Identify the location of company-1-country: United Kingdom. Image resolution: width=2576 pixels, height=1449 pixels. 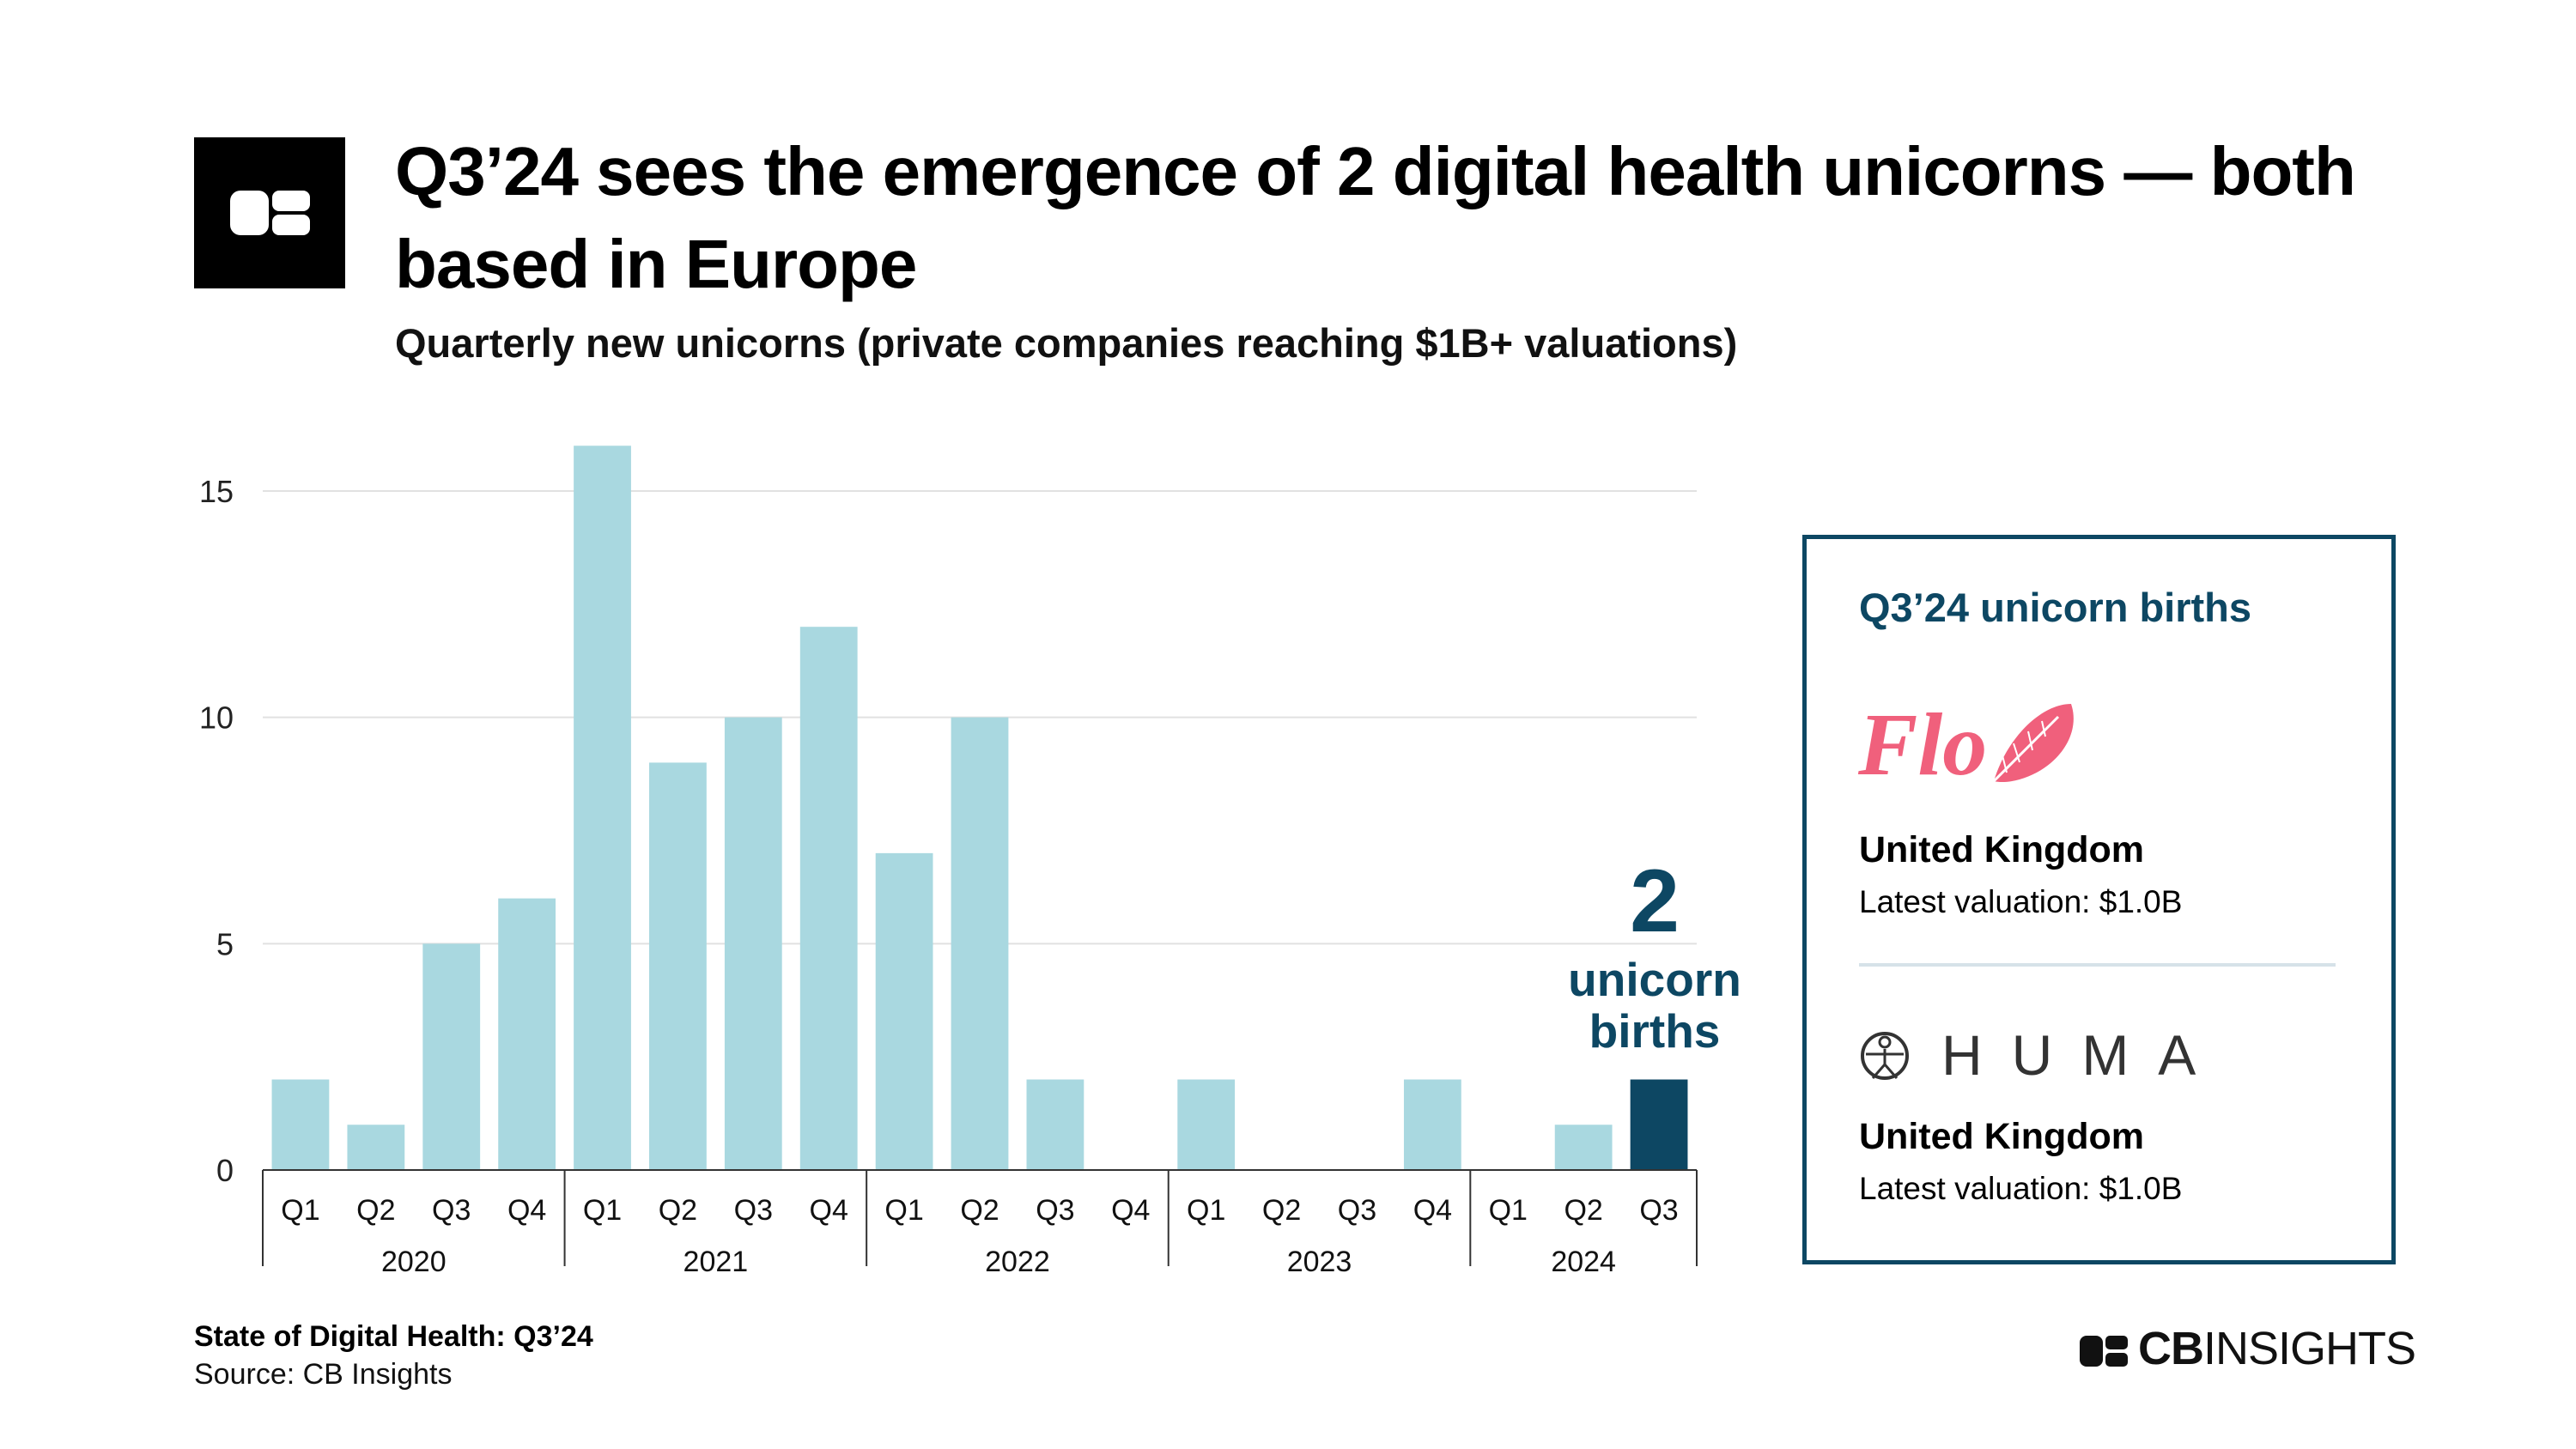
(2002, 849).